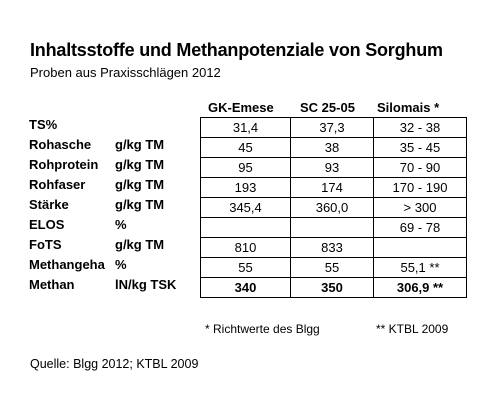 The height and width of the screenshot is (400, 500). I want to click on table-cell: 55,1 **, so click(420, 267).